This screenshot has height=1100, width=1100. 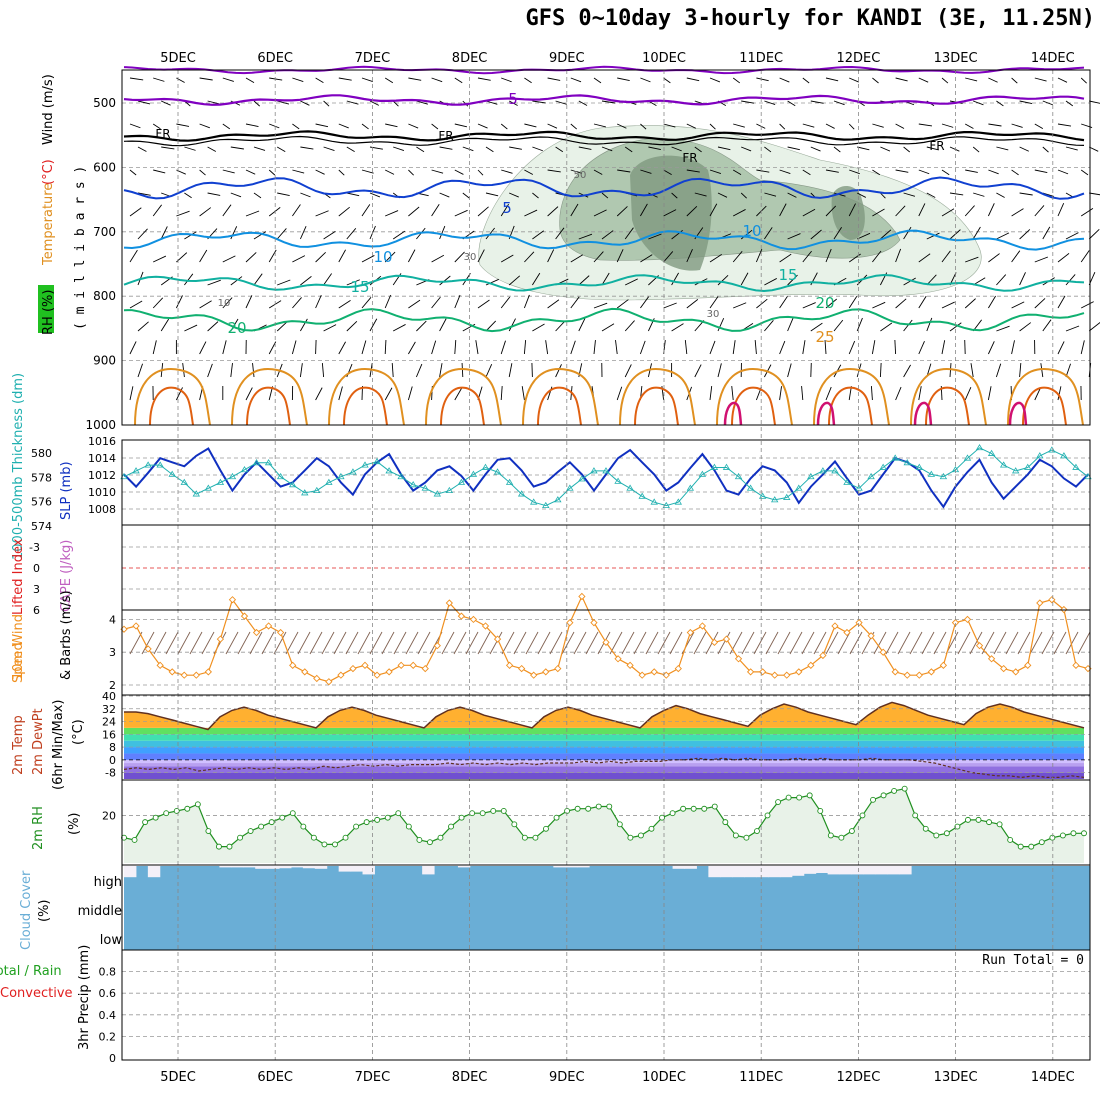 I want to click on date-label-top: 11DEC, so click(x=761, y=58).